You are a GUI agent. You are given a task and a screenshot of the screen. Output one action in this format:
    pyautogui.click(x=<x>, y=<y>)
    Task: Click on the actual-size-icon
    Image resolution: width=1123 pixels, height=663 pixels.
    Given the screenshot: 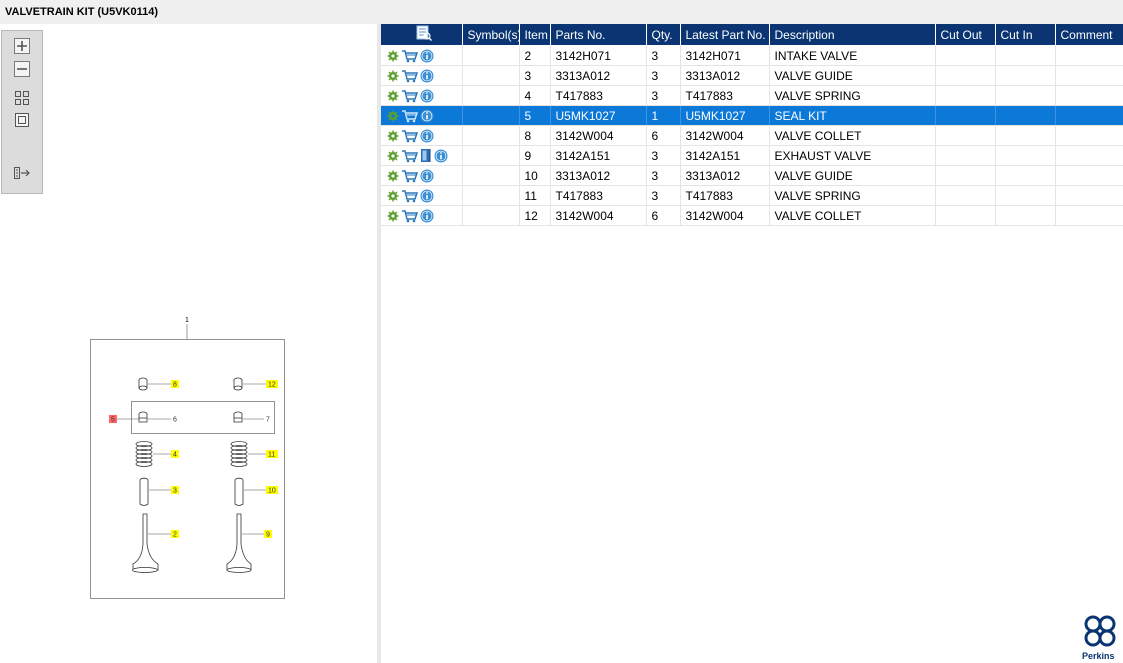 What is the action you would take?
    pyautogui.click(x=22, y=120)
    